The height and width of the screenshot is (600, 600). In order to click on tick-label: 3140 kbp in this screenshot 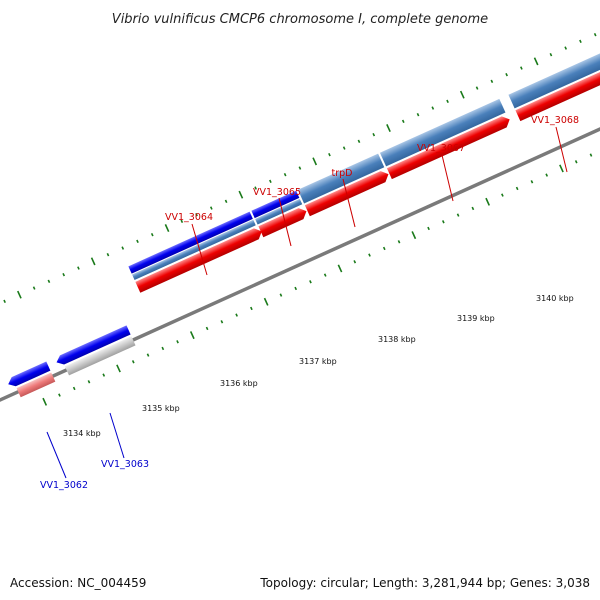, I will do `click(555, 298)`.